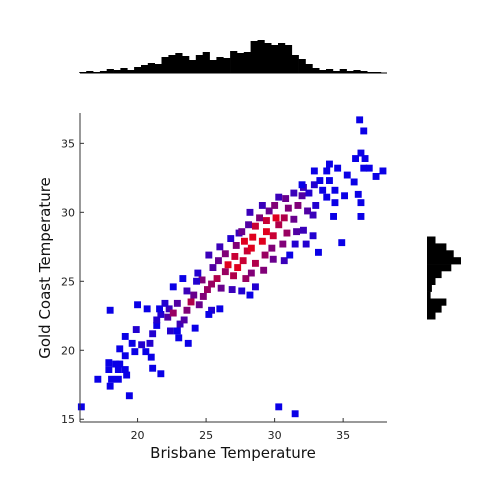  I want to click on marginal-y-histogram, so click(444, 278).